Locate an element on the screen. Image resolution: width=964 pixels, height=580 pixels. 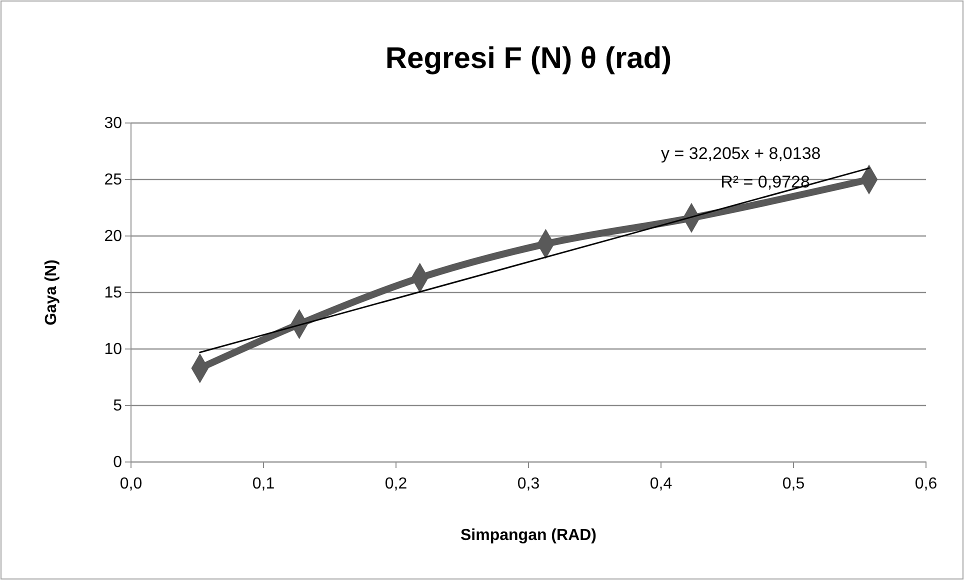
y-axis-title: Gaya (N) is located at coordinates (51, 293).